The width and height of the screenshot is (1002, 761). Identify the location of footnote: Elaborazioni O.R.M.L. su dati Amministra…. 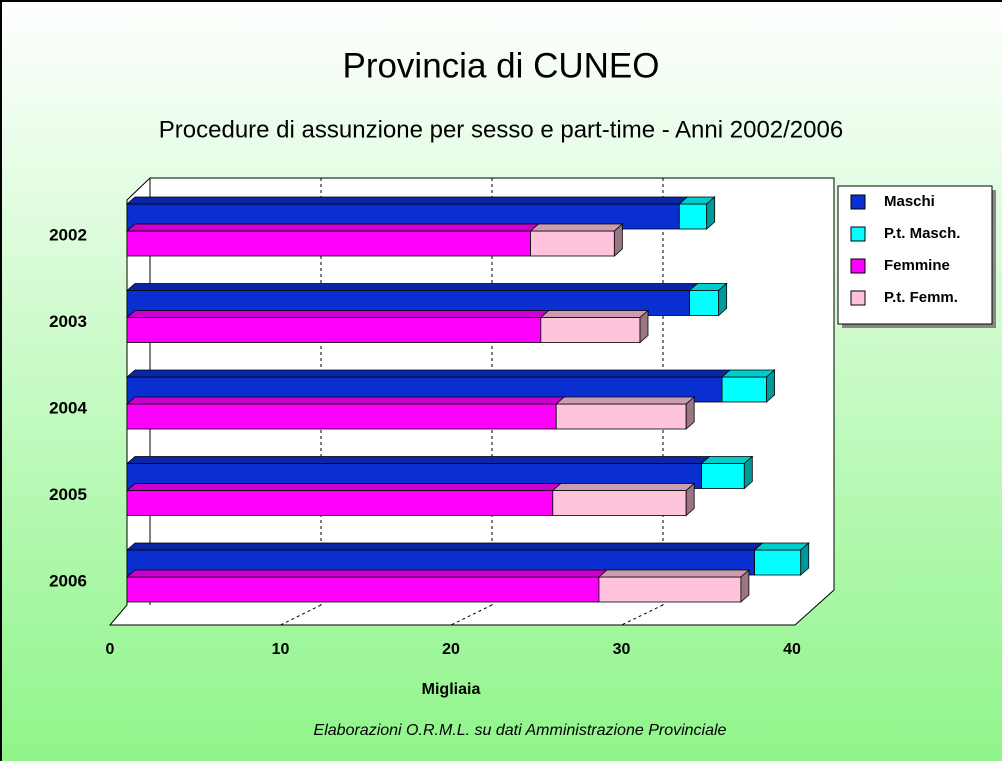
(520, 730).